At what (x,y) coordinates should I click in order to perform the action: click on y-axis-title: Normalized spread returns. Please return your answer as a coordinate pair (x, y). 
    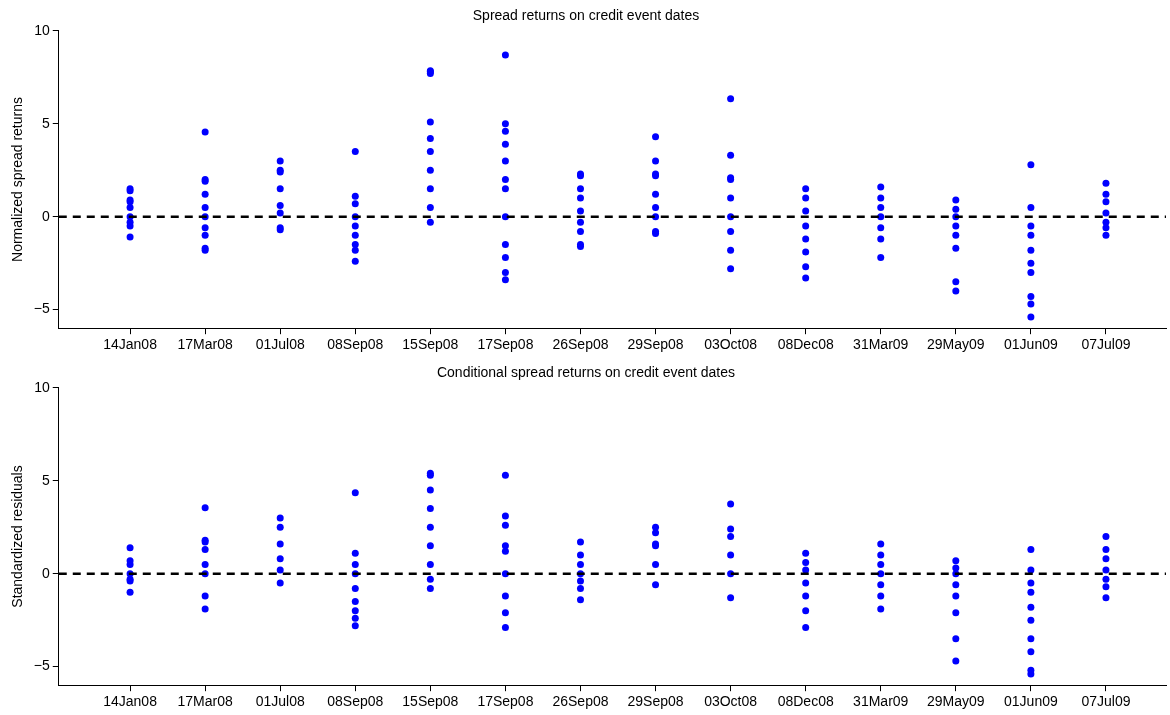
    Looking at the image, I should click on (17, 179).